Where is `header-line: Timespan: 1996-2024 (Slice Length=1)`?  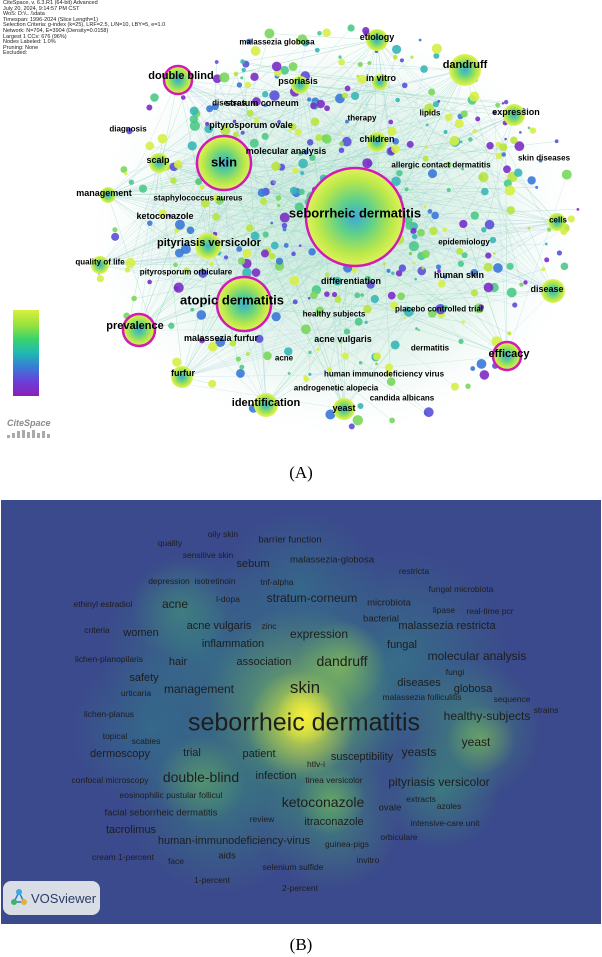
header-line: Timespan: 1996-2024 (Slice Length=1) is located at coordinates (51, 19).